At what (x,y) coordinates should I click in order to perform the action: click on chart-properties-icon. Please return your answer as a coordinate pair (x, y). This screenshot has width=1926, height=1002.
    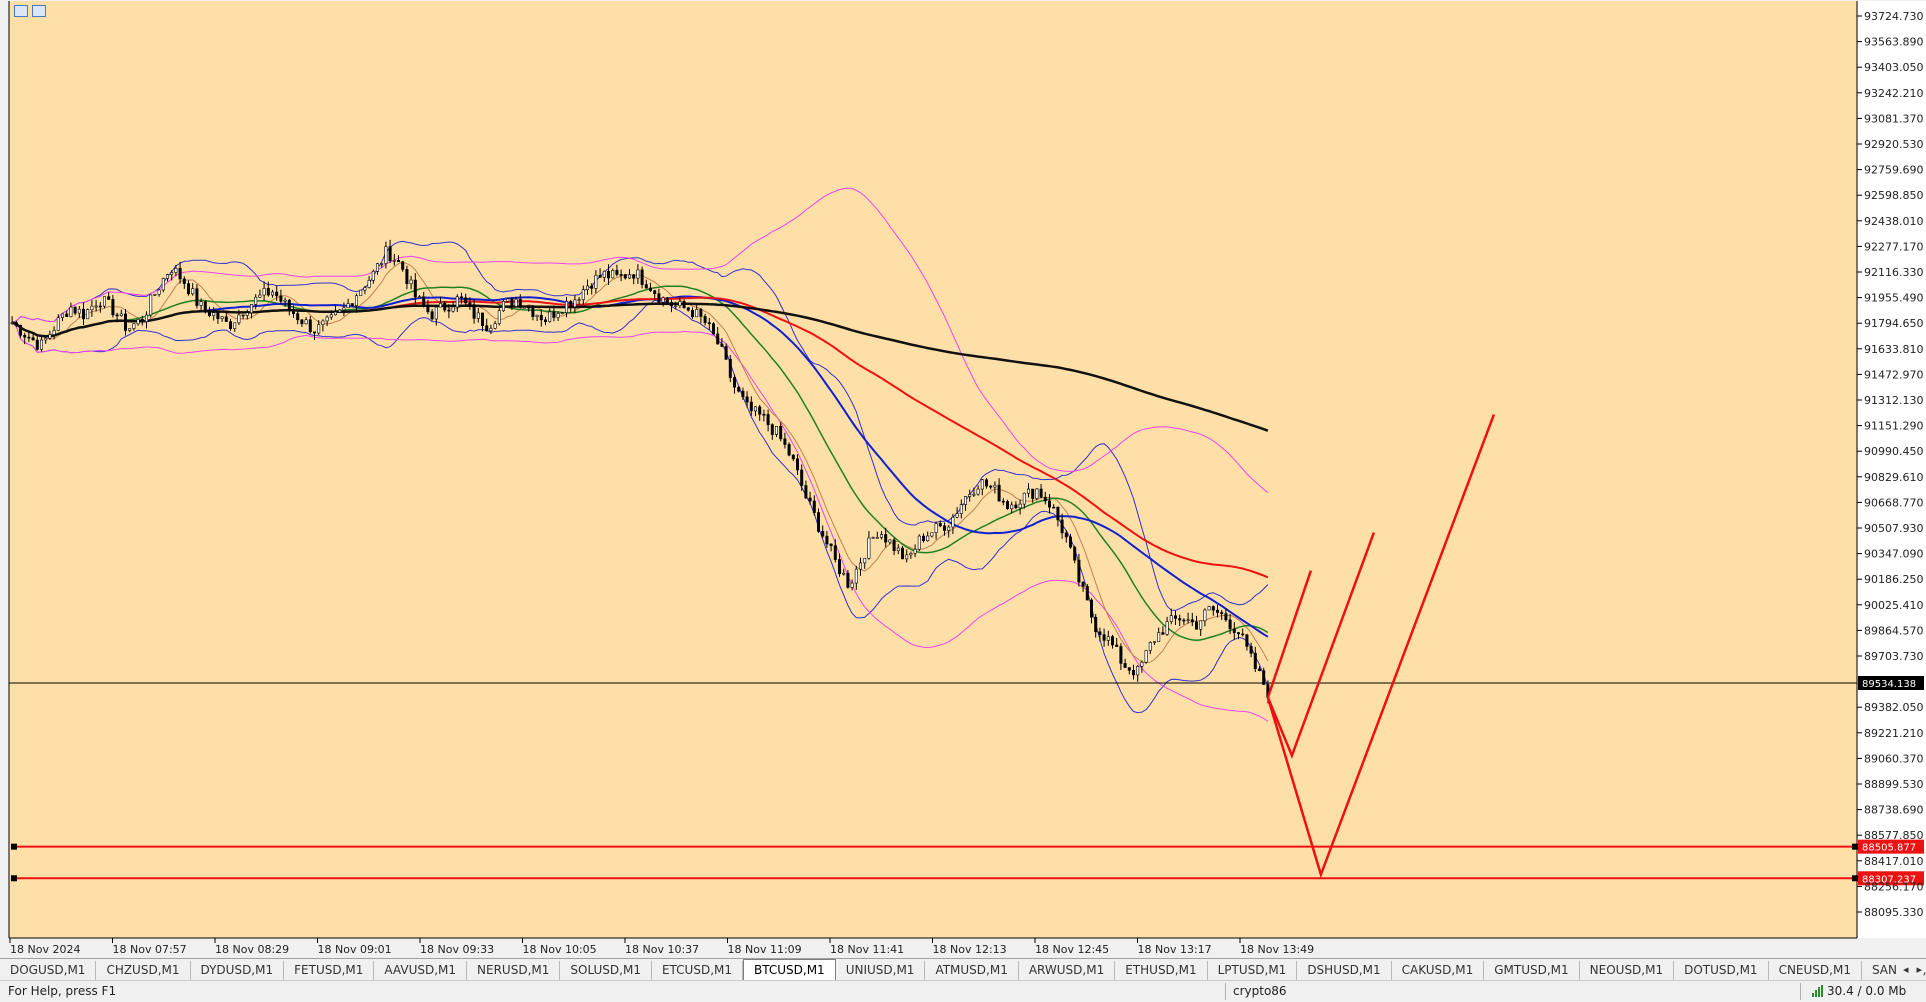
    Looking at the image, I should click on (39, 11).